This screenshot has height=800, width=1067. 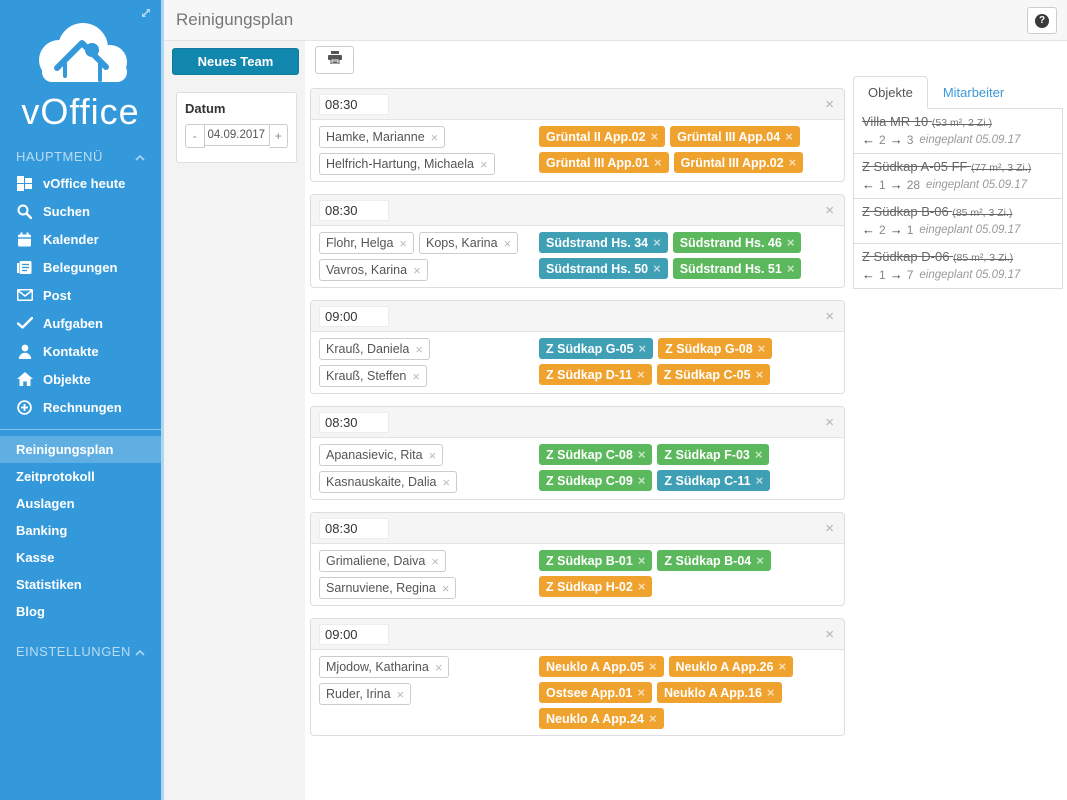 What do you see at coordinates (373, 270) in the screenshot?
I see `member-pill: Vavros, Karina ×` at bounding box center [373, 270].